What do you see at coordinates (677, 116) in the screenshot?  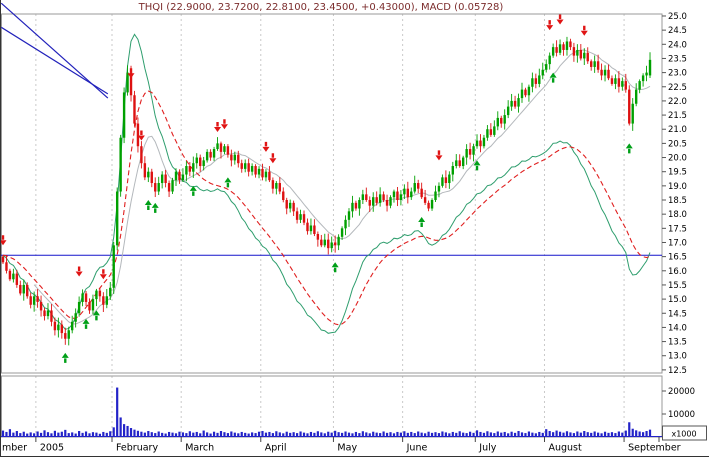 I see `price-tick-label: 21.5` at bounding box center [677, 116].